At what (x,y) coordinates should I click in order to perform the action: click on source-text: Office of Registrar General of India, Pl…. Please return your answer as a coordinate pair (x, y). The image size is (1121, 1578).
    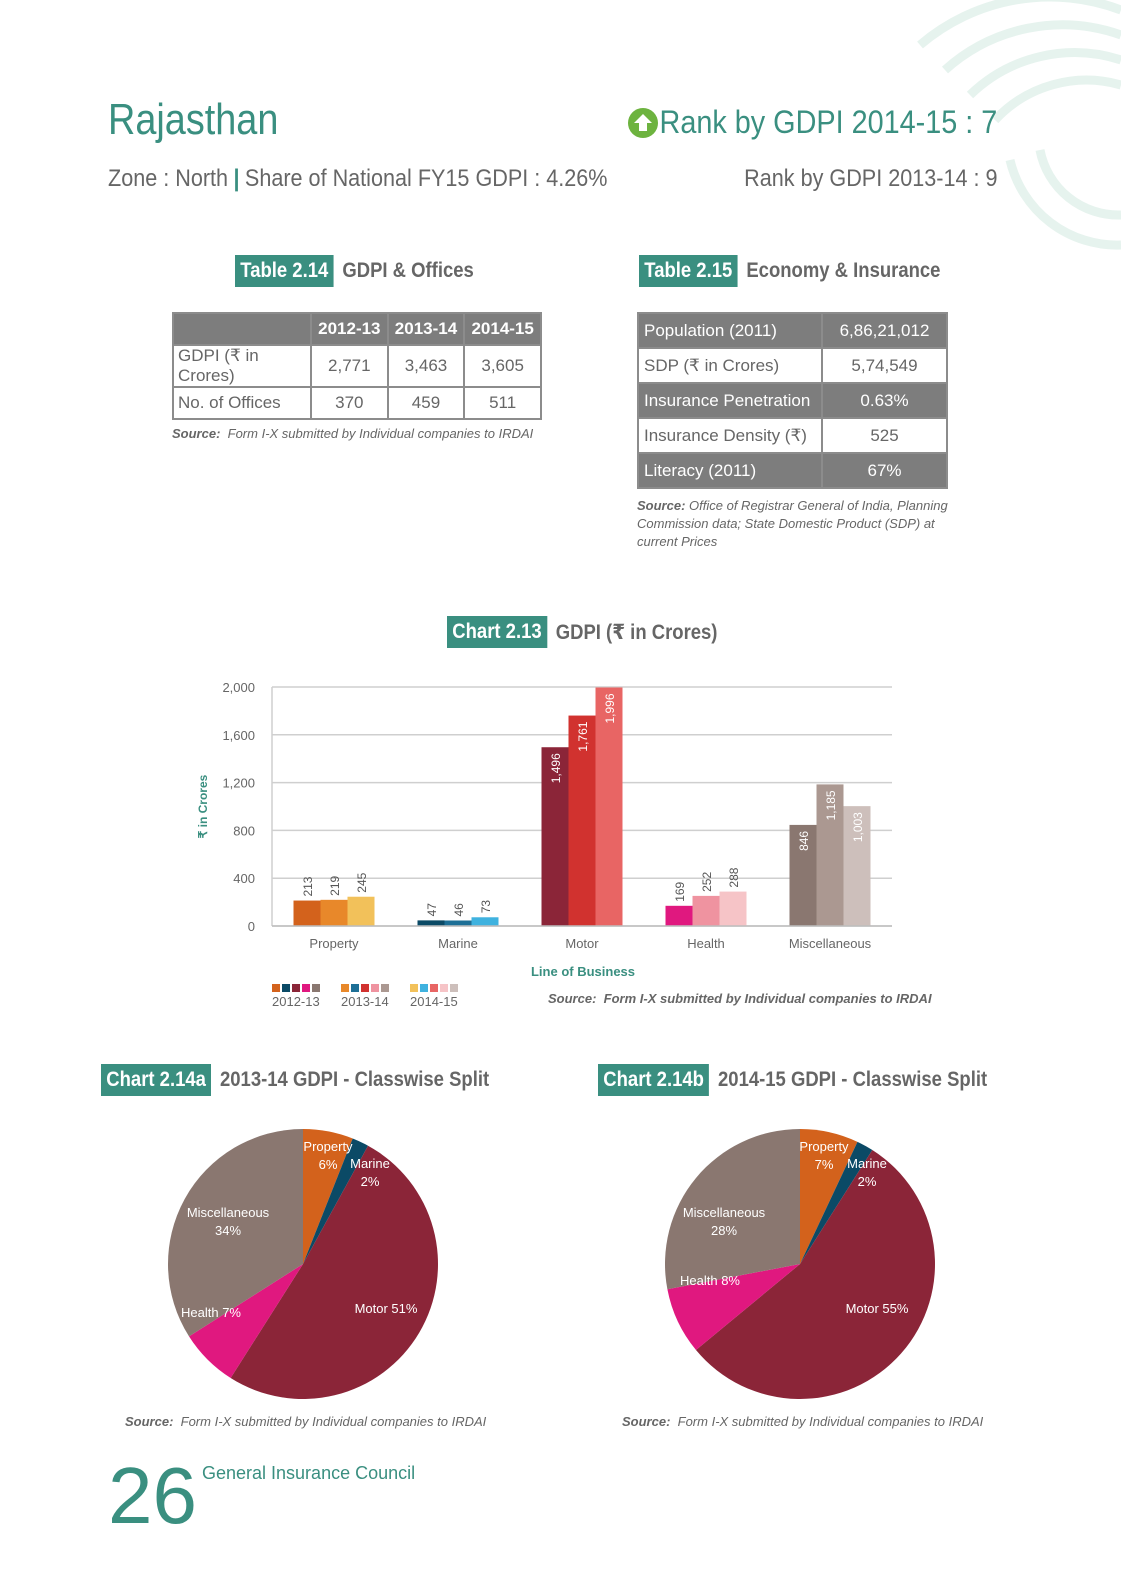
    Looking at the image, I should click on (818, 505).